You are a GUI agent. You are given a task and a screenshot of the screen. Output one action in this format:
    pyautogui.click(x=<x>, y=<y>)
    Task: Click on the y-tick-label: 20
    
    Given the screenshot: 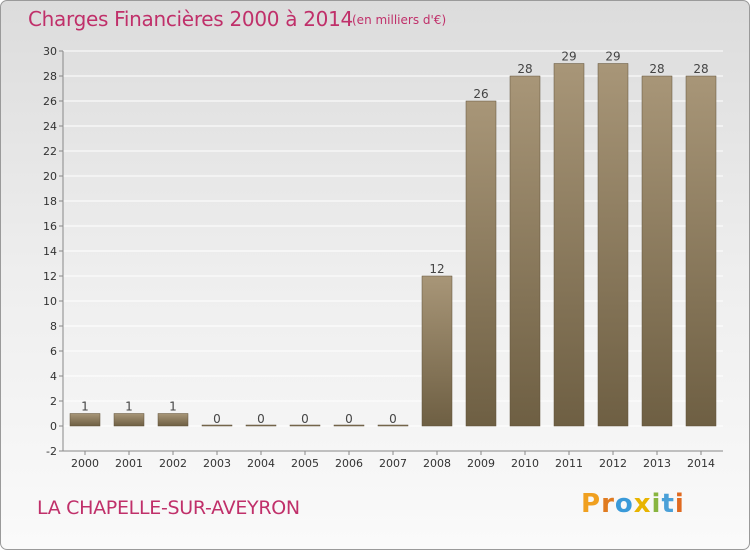 What is the action you would take?
    pyautogui.click(x=50, y=176)
    